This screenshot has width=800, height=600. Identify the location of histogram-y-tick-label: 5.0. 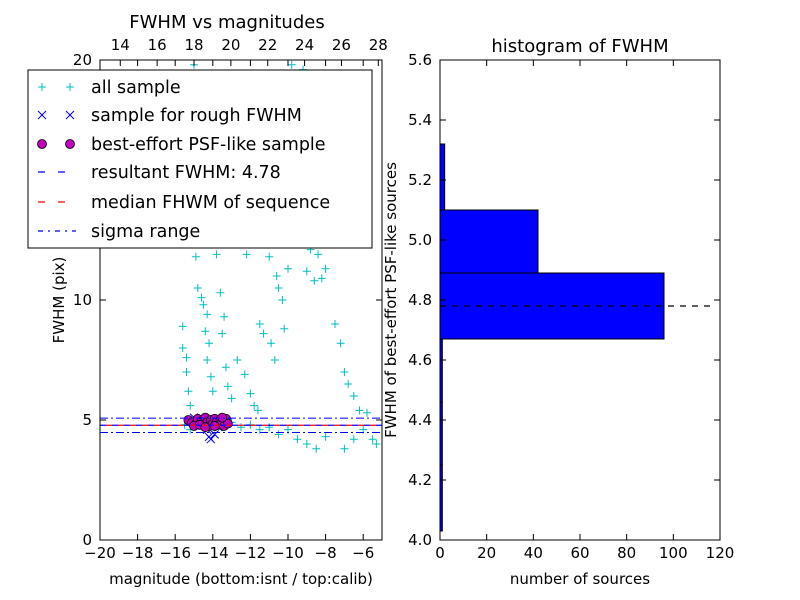
(420, 240).